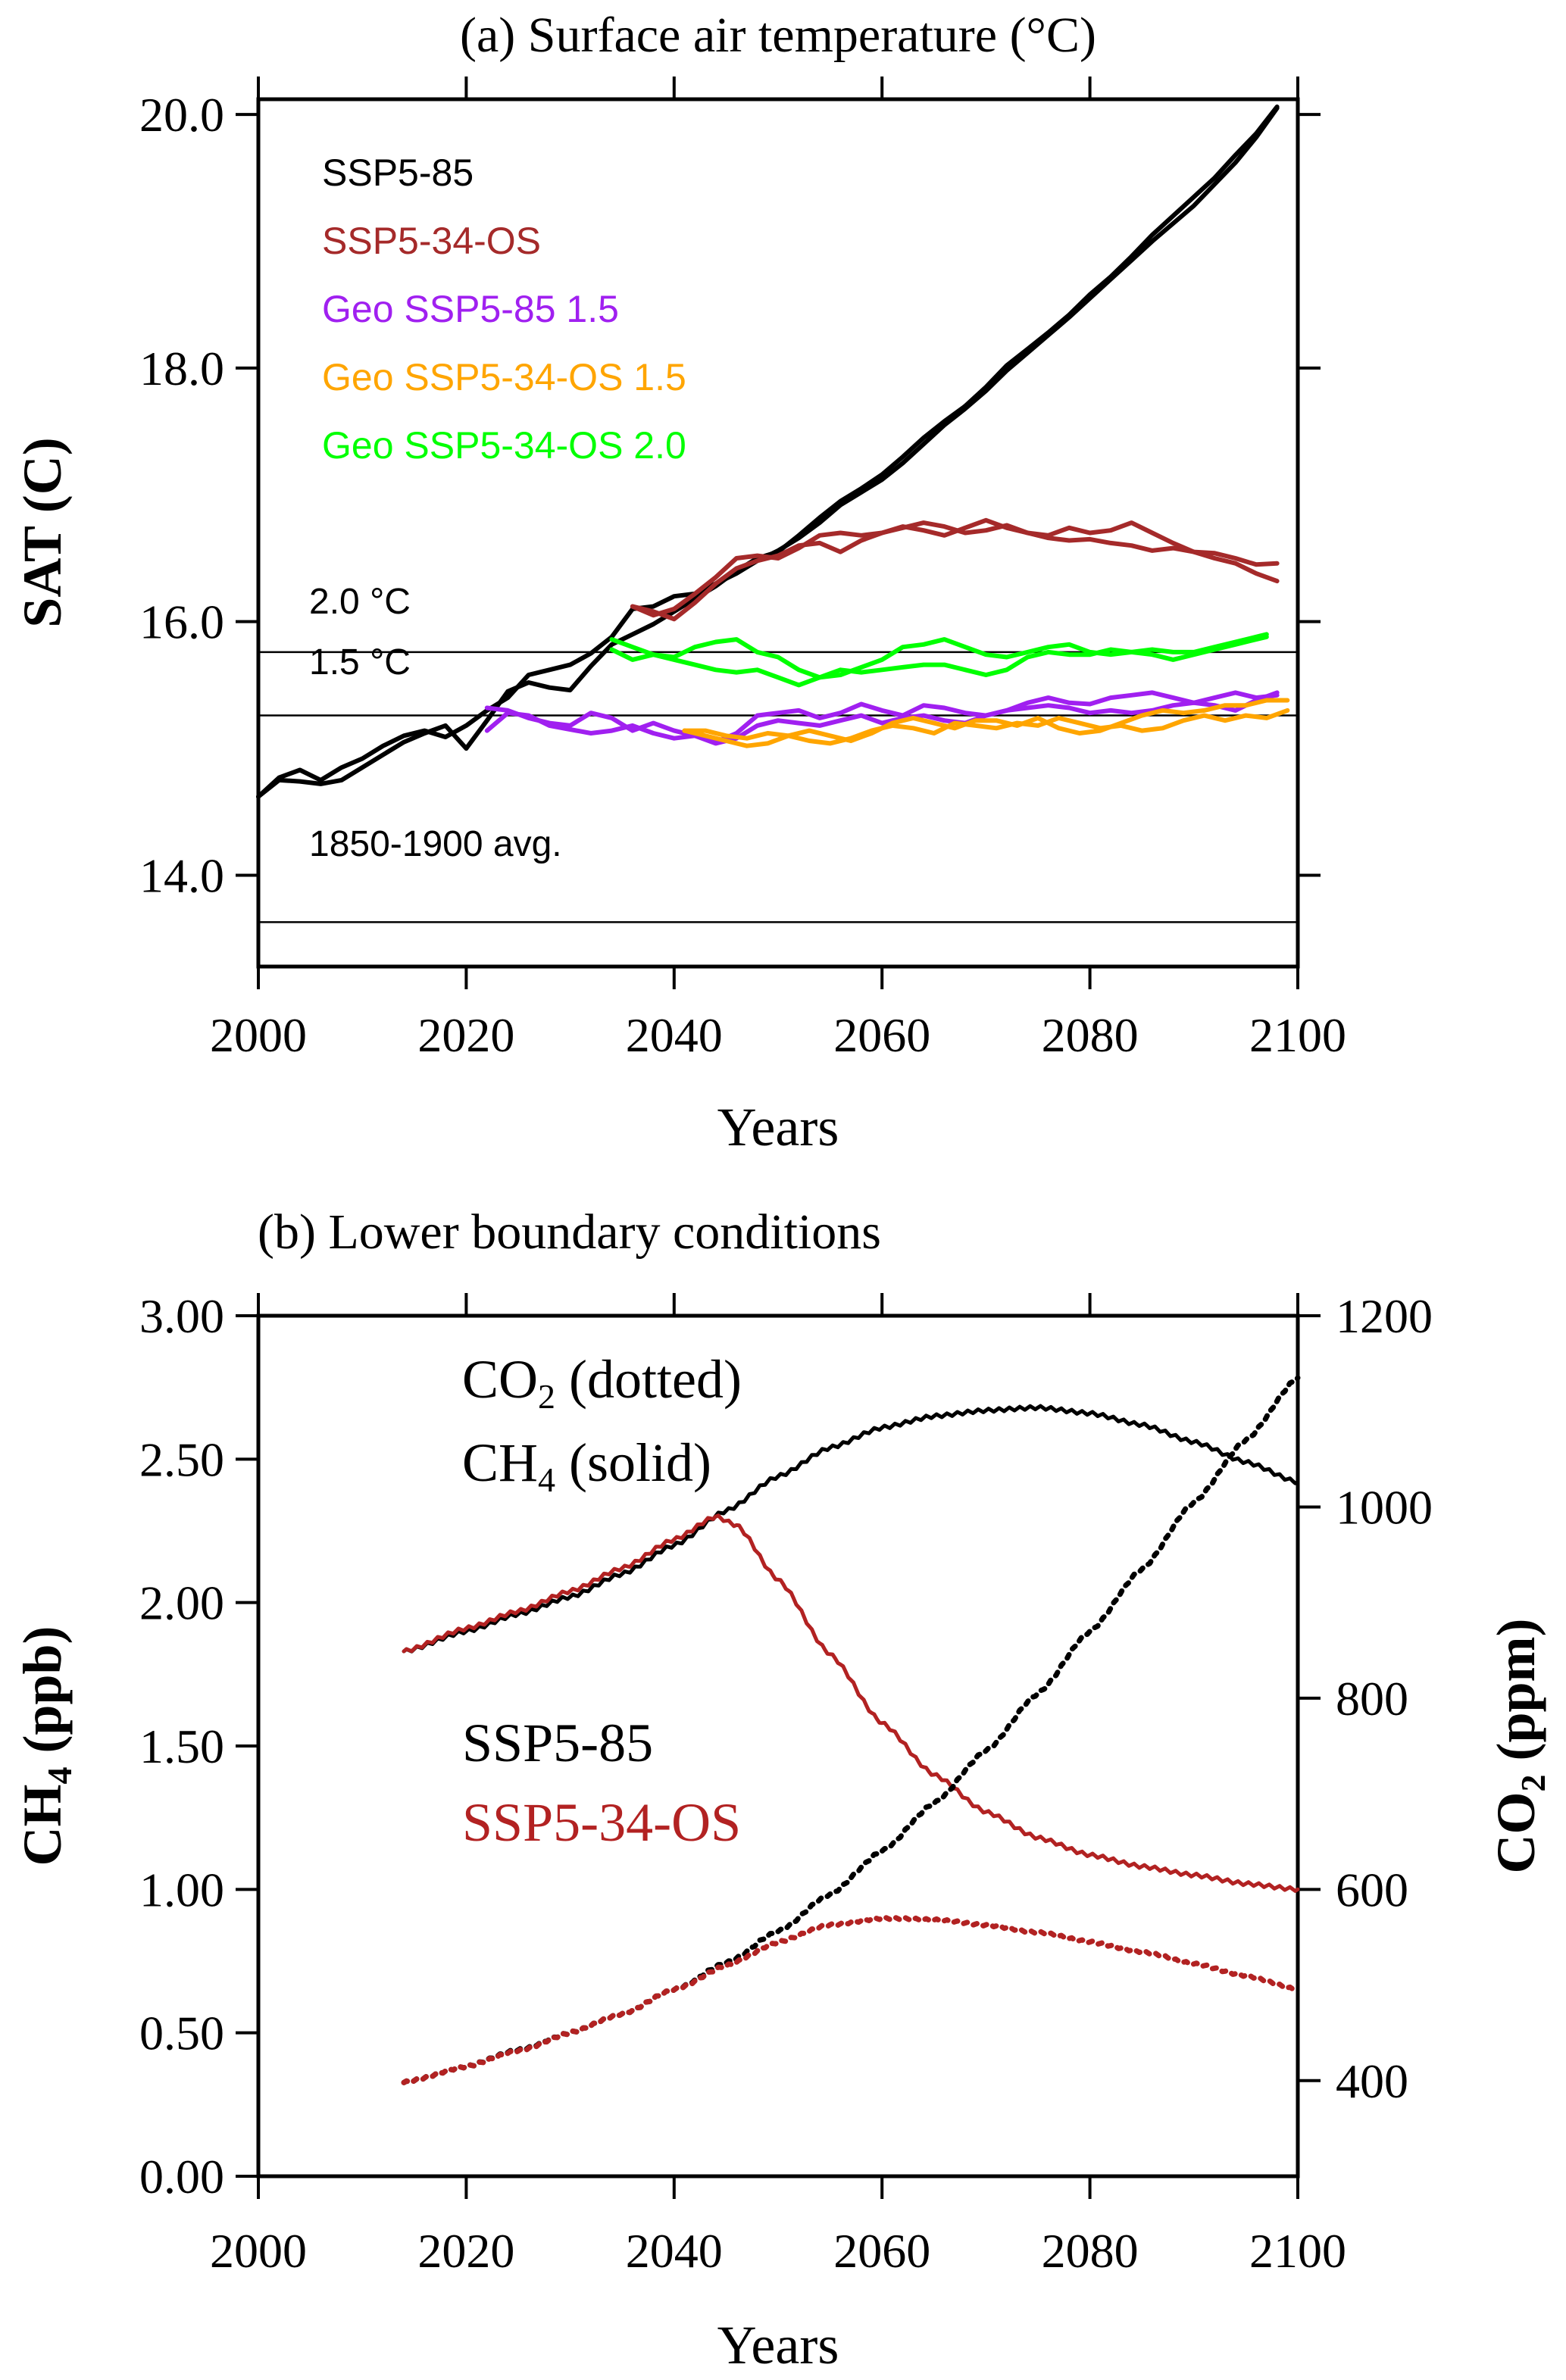 The height and width of the screenshot is (2380, 1566). I want to click on legend-ssp5-34-os: SSP5-34-OS, so click(431, 241).